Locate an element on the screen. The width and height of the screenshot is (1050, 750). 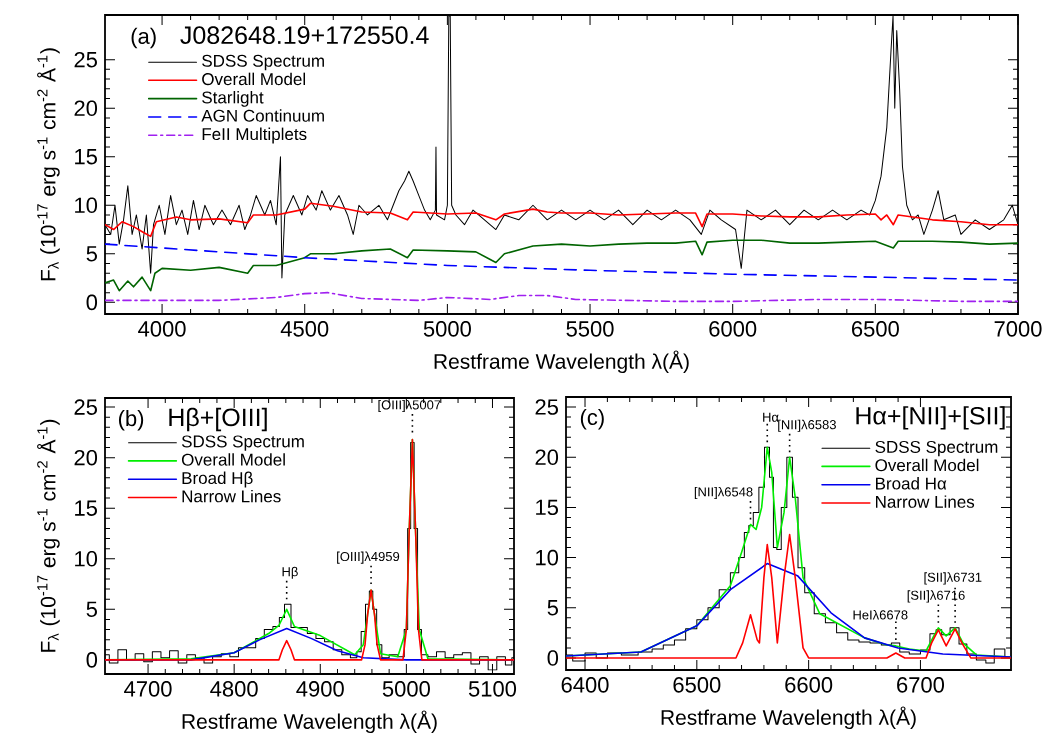
legend-label: AGN Continuum is located at coordinates (262, 115).